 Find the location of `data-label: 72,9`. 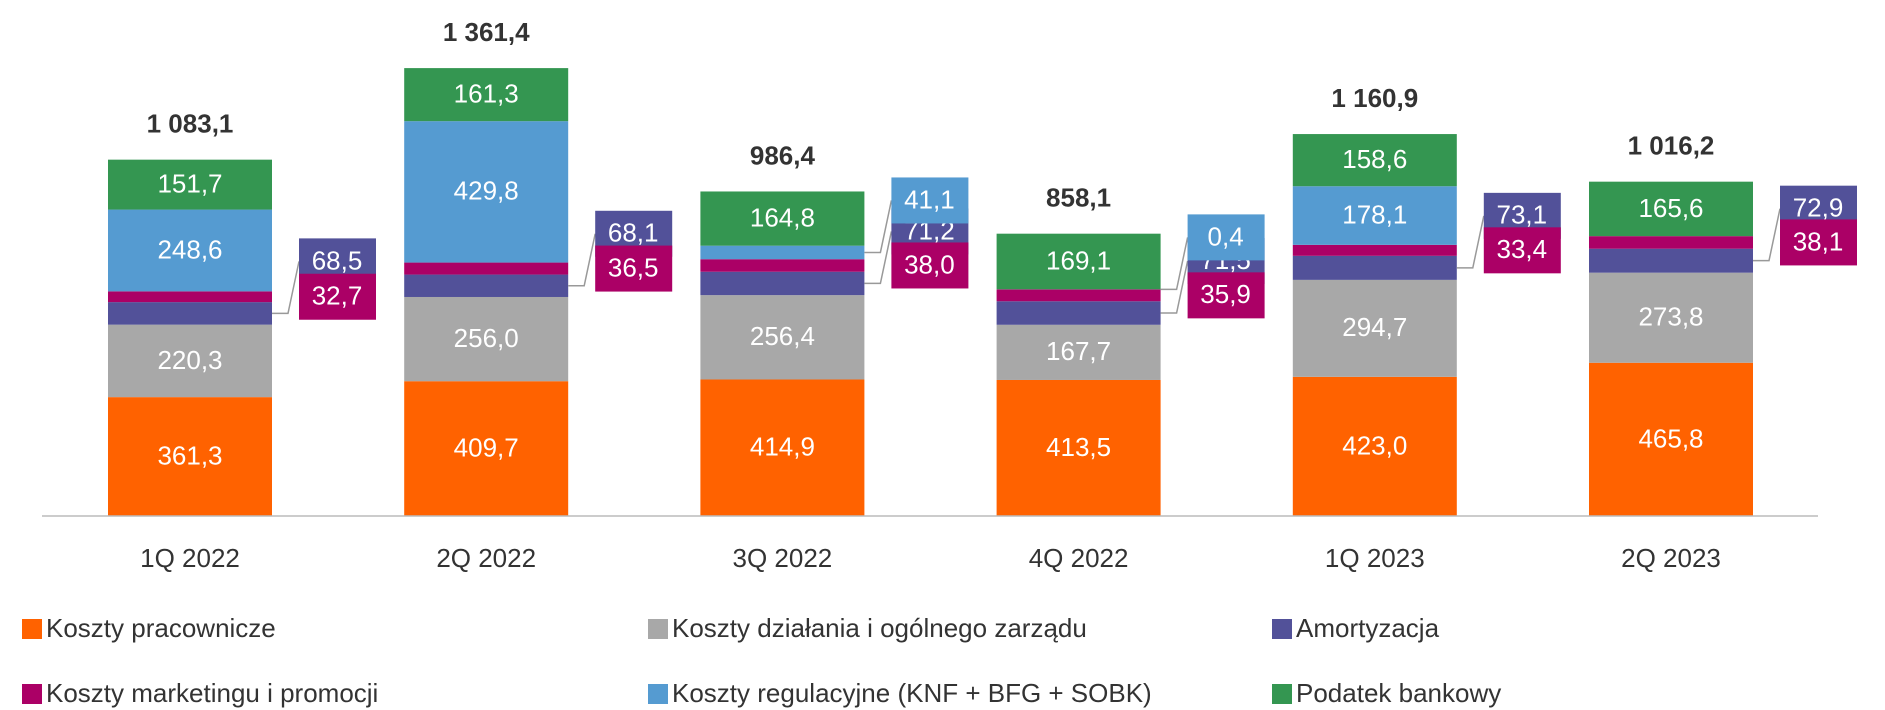

data-label: 72,9 is located at coordinates (1818, 208).